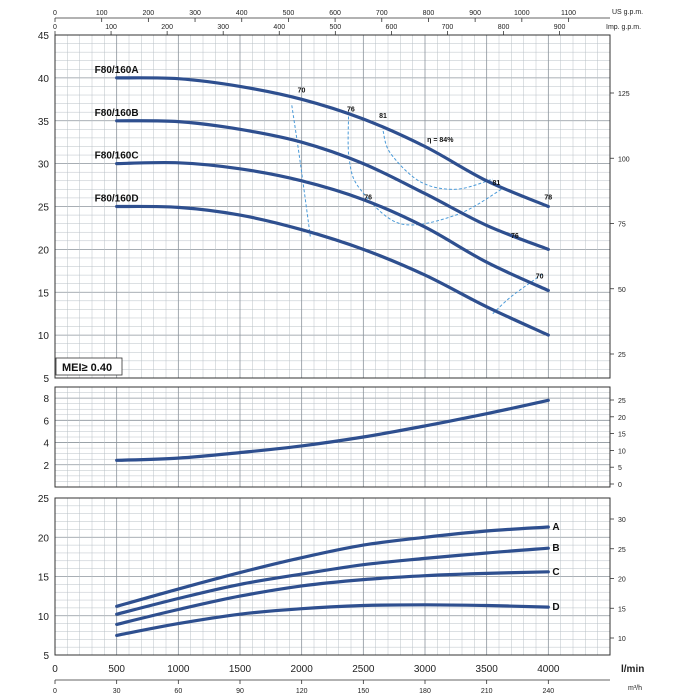  I want to click on head-right-tick: 100, so click(624, 159).